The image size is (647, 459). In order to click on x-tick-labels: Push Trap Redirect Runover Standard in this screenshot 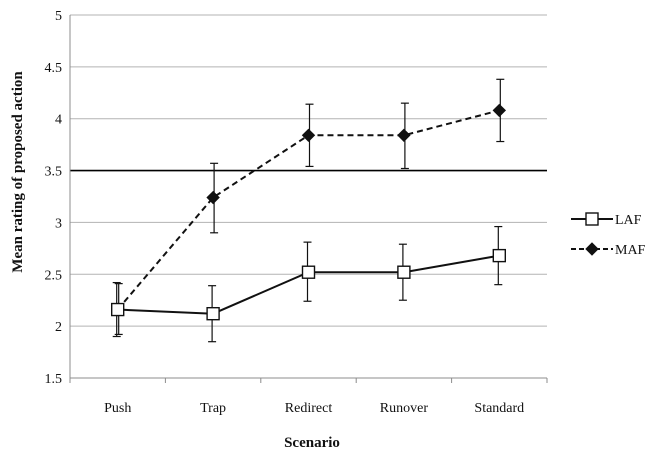, I will do `click(314, 408)`.